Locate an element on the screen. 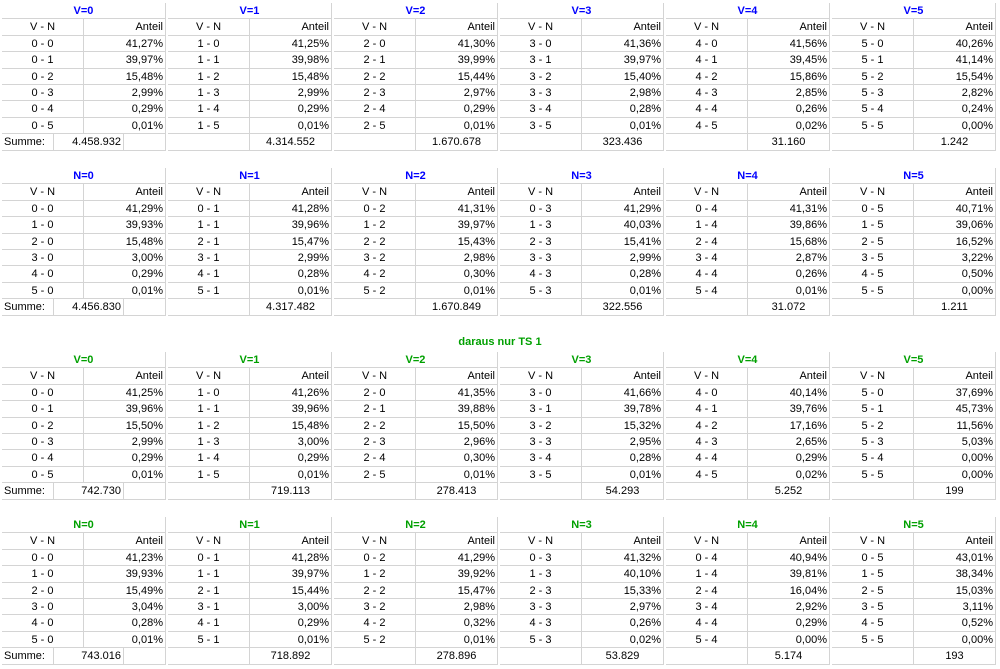 This screenshot has width=1000, height=669. cell-anteil: 41,36% is located at coordinates (623, 44).